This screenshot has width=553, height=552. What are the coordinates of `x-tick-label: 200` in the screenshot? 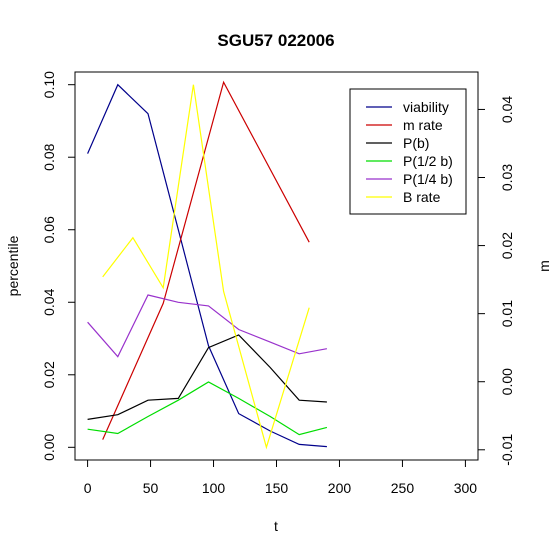 It's located at (340, 488).